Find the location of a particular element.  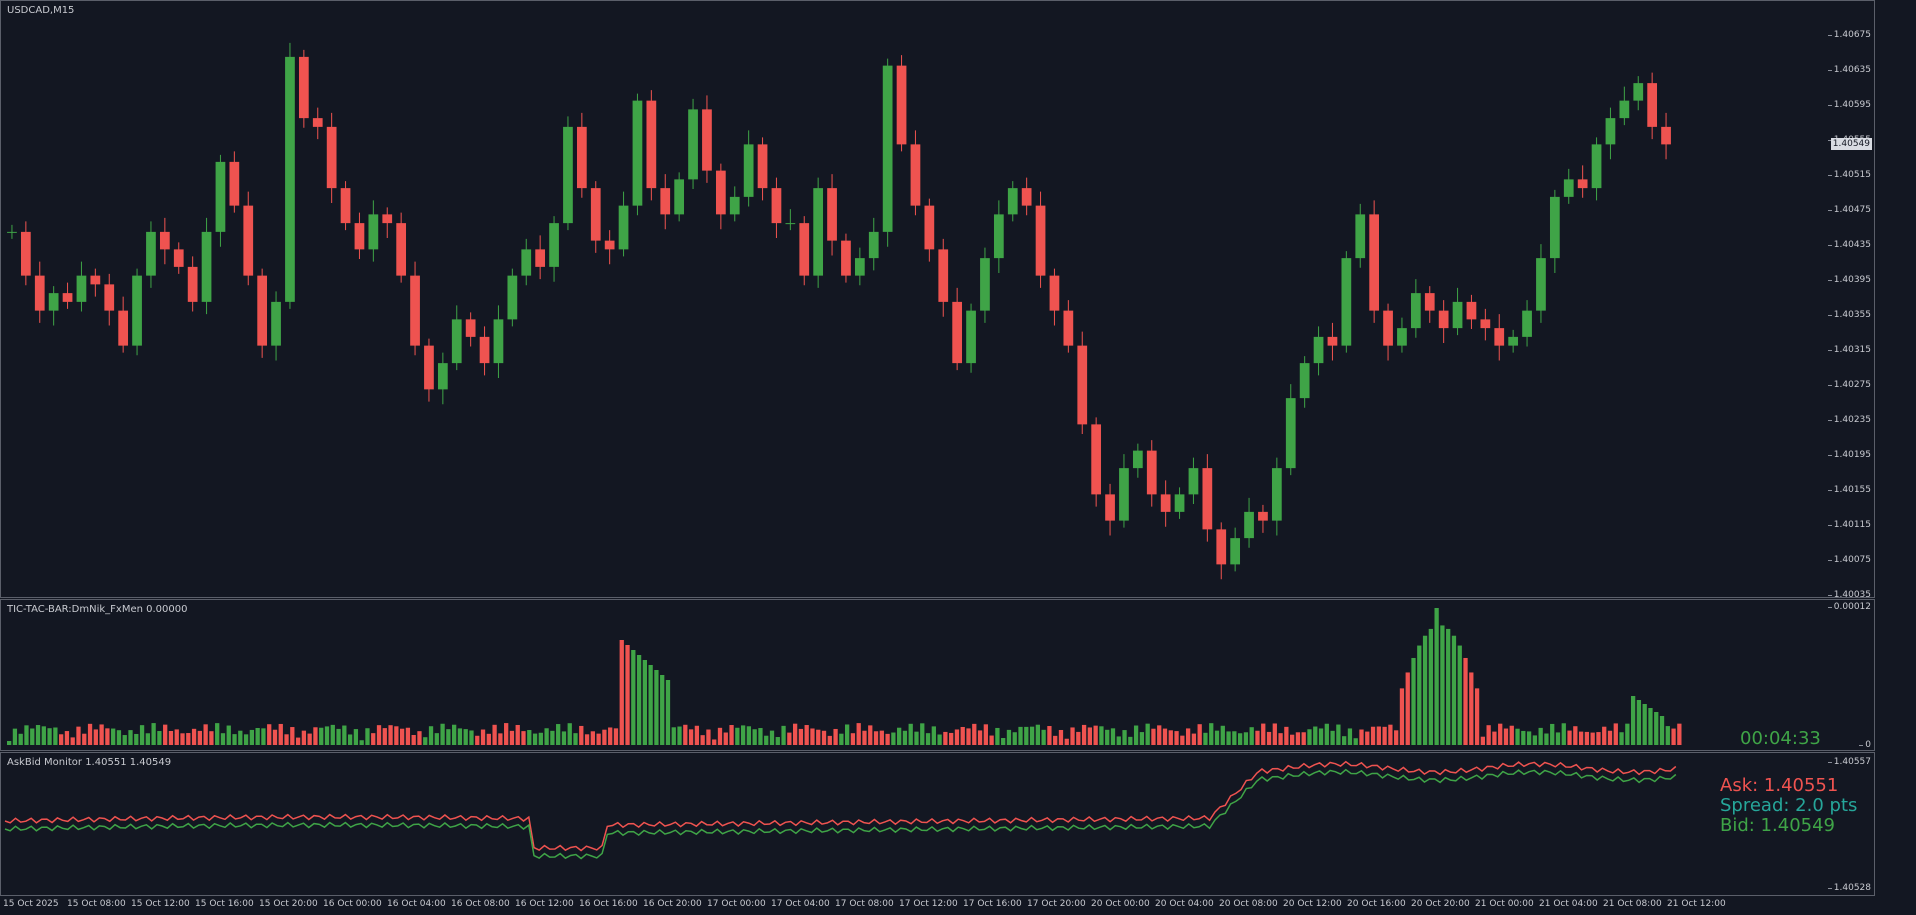

time-tick: 17 Oct 08:00 is located at coordinates (864, 904).